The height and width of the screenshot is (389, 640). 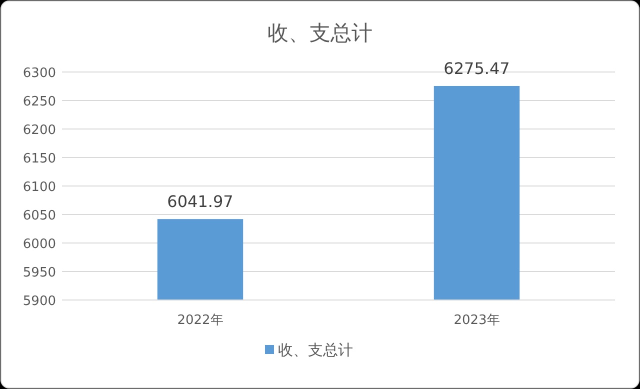 I want to click on y-tick-label: 6000, so click(x=39, y=244).